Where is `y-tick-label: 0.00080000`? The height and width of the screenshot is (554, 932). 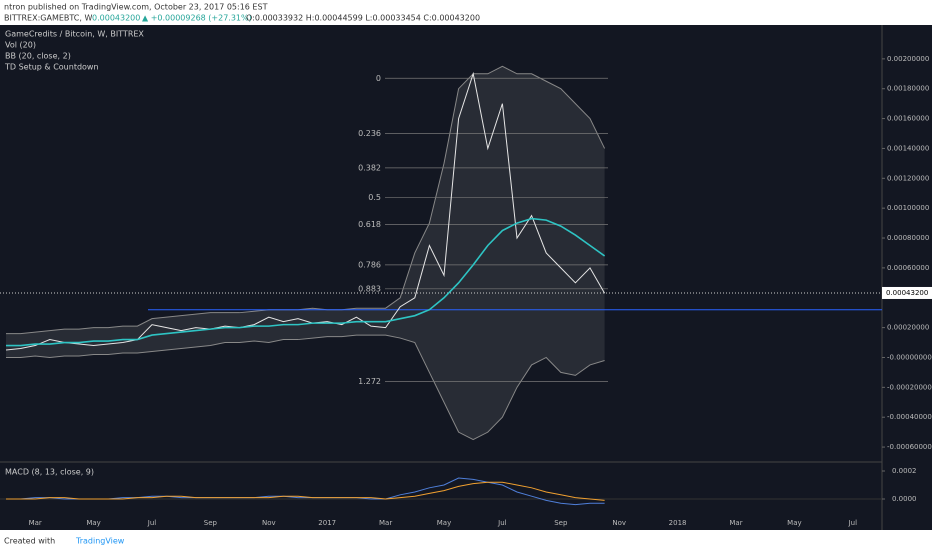 y-tick-label: 0.00080000 is located at coordinates (908, 238).